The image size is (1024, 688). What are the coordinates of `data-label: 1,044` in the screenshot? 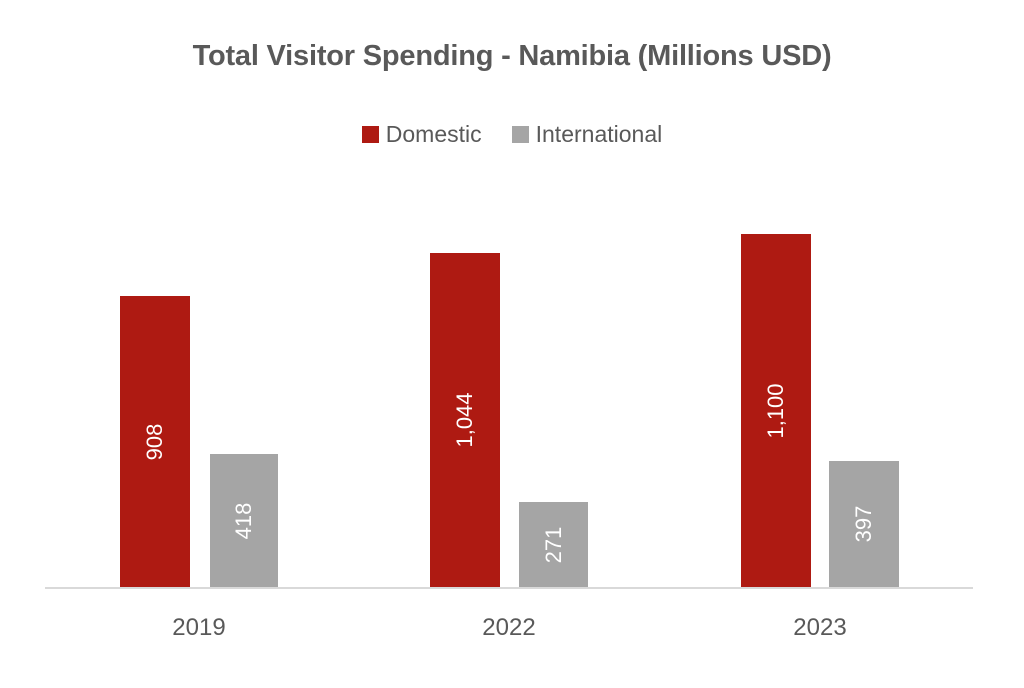 It's located at (464, 420).